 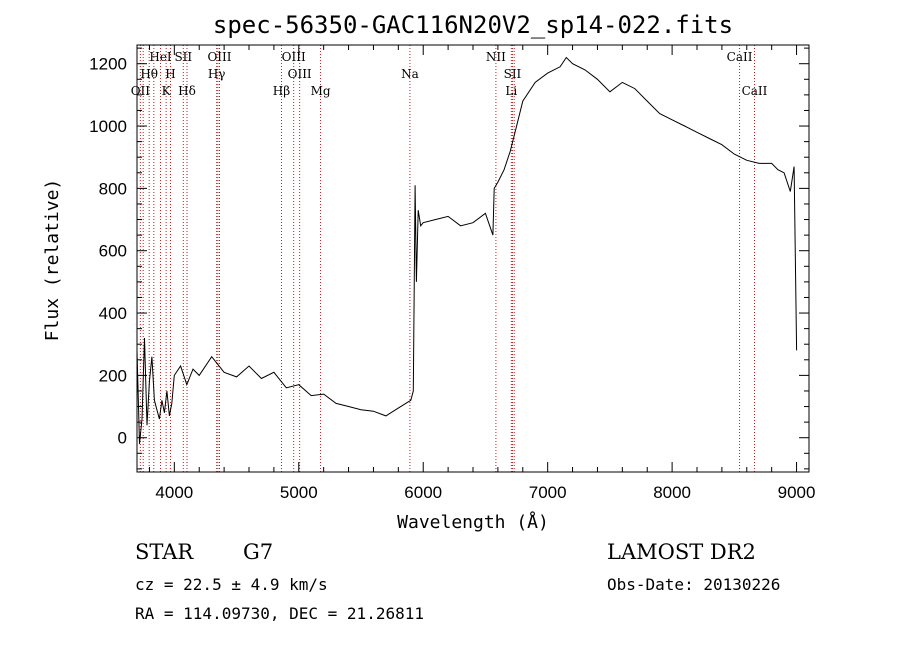 What do you see at coordinates (113, 251) in the screenshot?
I see `y-tick-label: 600` at bounding box center [113, 251].